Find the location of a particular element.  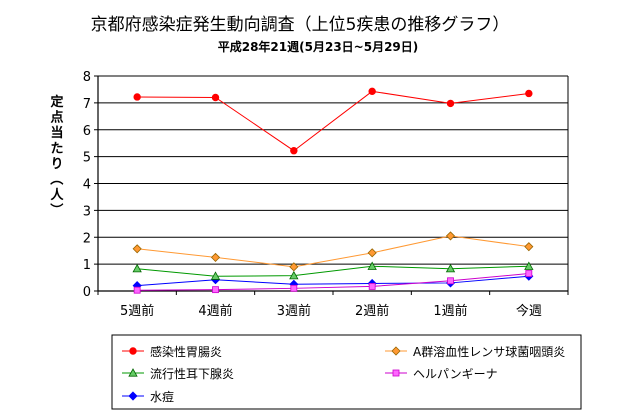

y-tick-labels: 0 1 2 3 4 5 6 7 8 is located at coordinates (87, 185).